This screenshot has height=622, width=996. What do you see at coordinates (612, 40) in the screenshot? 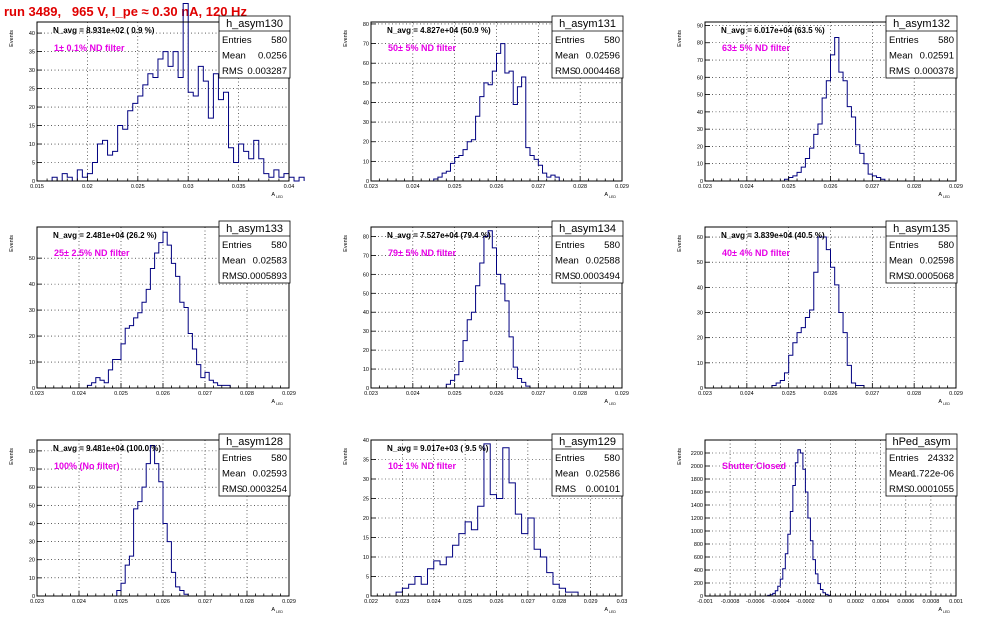
I see `stats-value: 580` at bounding box center [612, 40].